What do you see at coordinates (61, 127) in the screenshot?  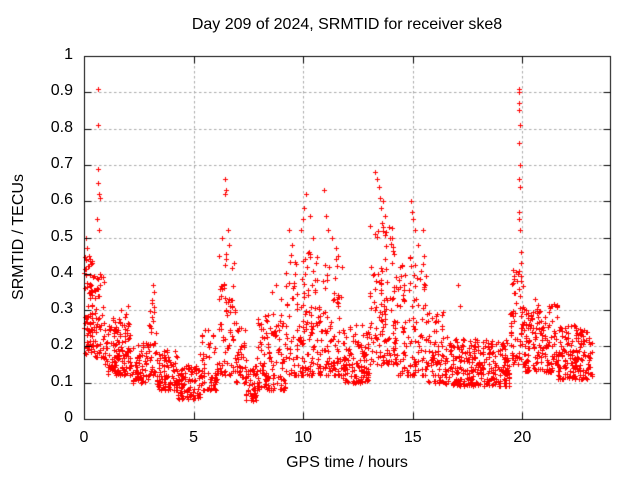 I see `y-tick-label: 0.8` at bounding box center [61, 127].